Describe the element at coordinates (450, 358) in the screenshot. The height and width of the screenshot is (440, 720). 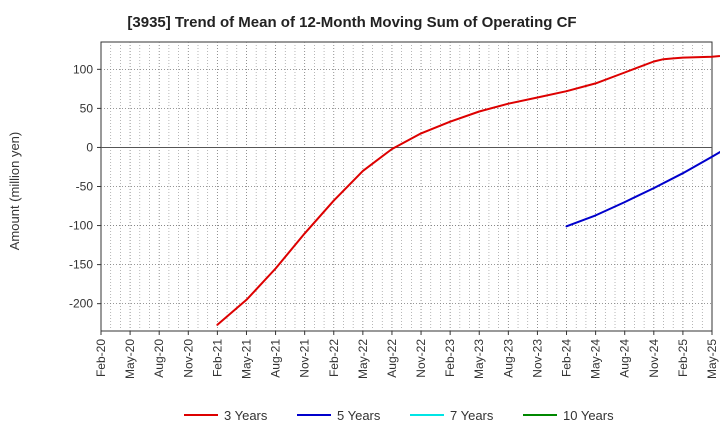
I see `x-tick-label: Feb-23` at that location.